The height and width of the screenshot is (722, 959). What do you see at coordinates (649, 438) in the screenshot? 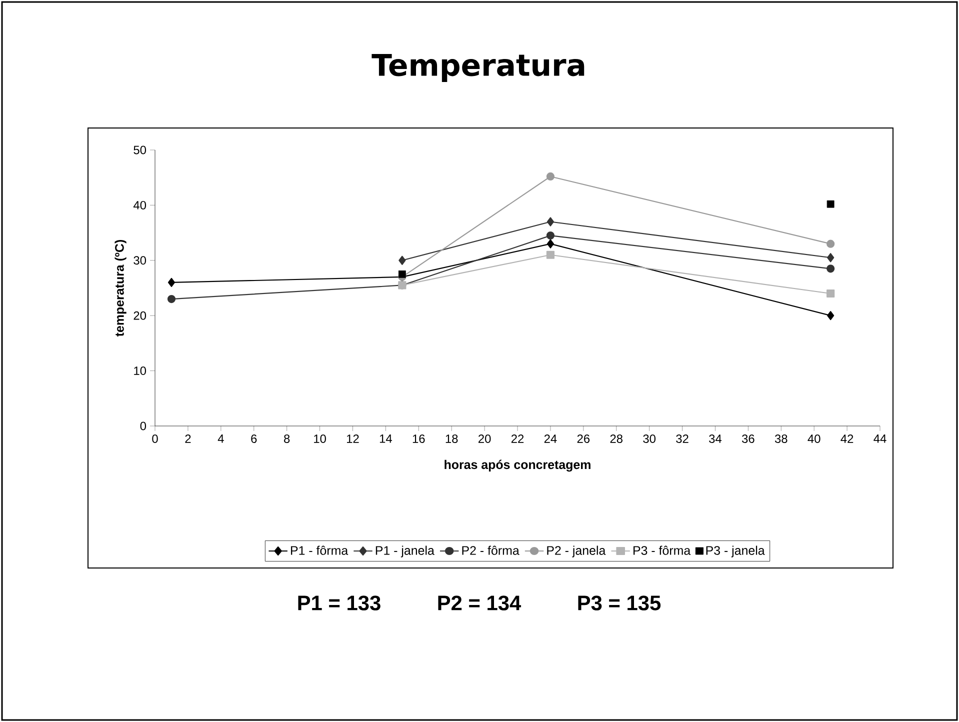
I see `x-tick-label: 30` at bounding box center [649, 438].